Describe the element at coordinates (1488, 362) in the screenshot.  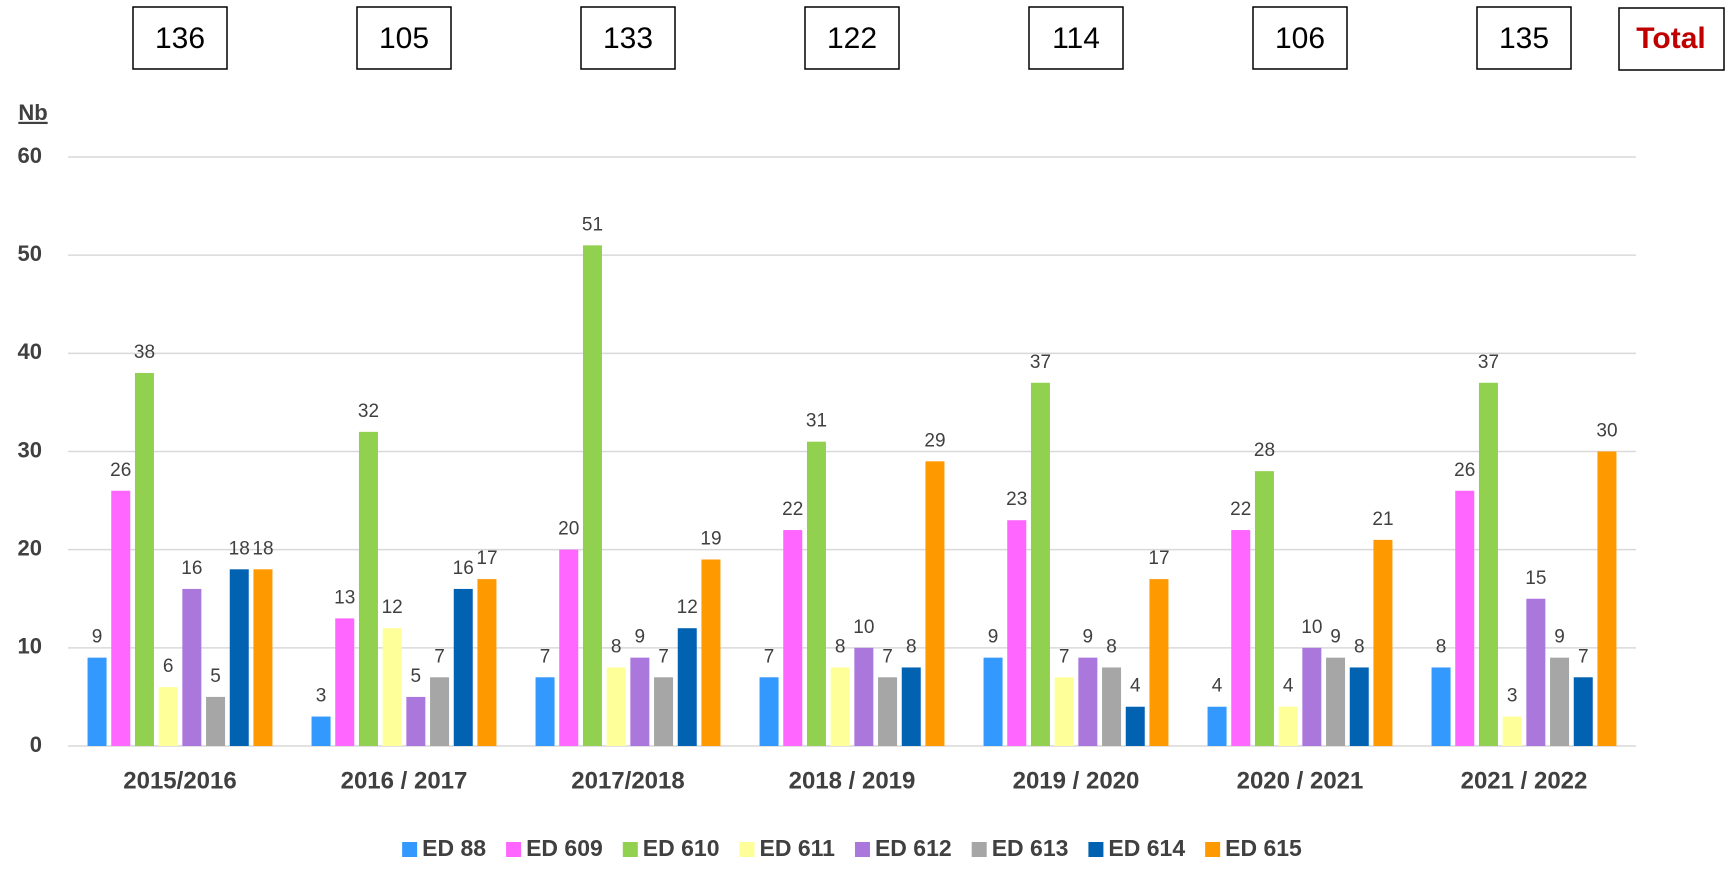
I see `value-label: 37` at that location.